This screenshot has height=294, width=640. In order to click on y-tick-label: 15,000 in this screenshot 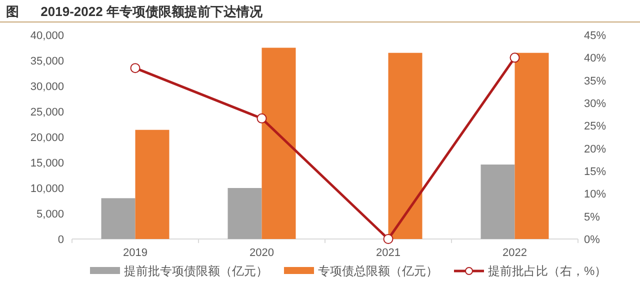, I will do `click(47, 164)`.